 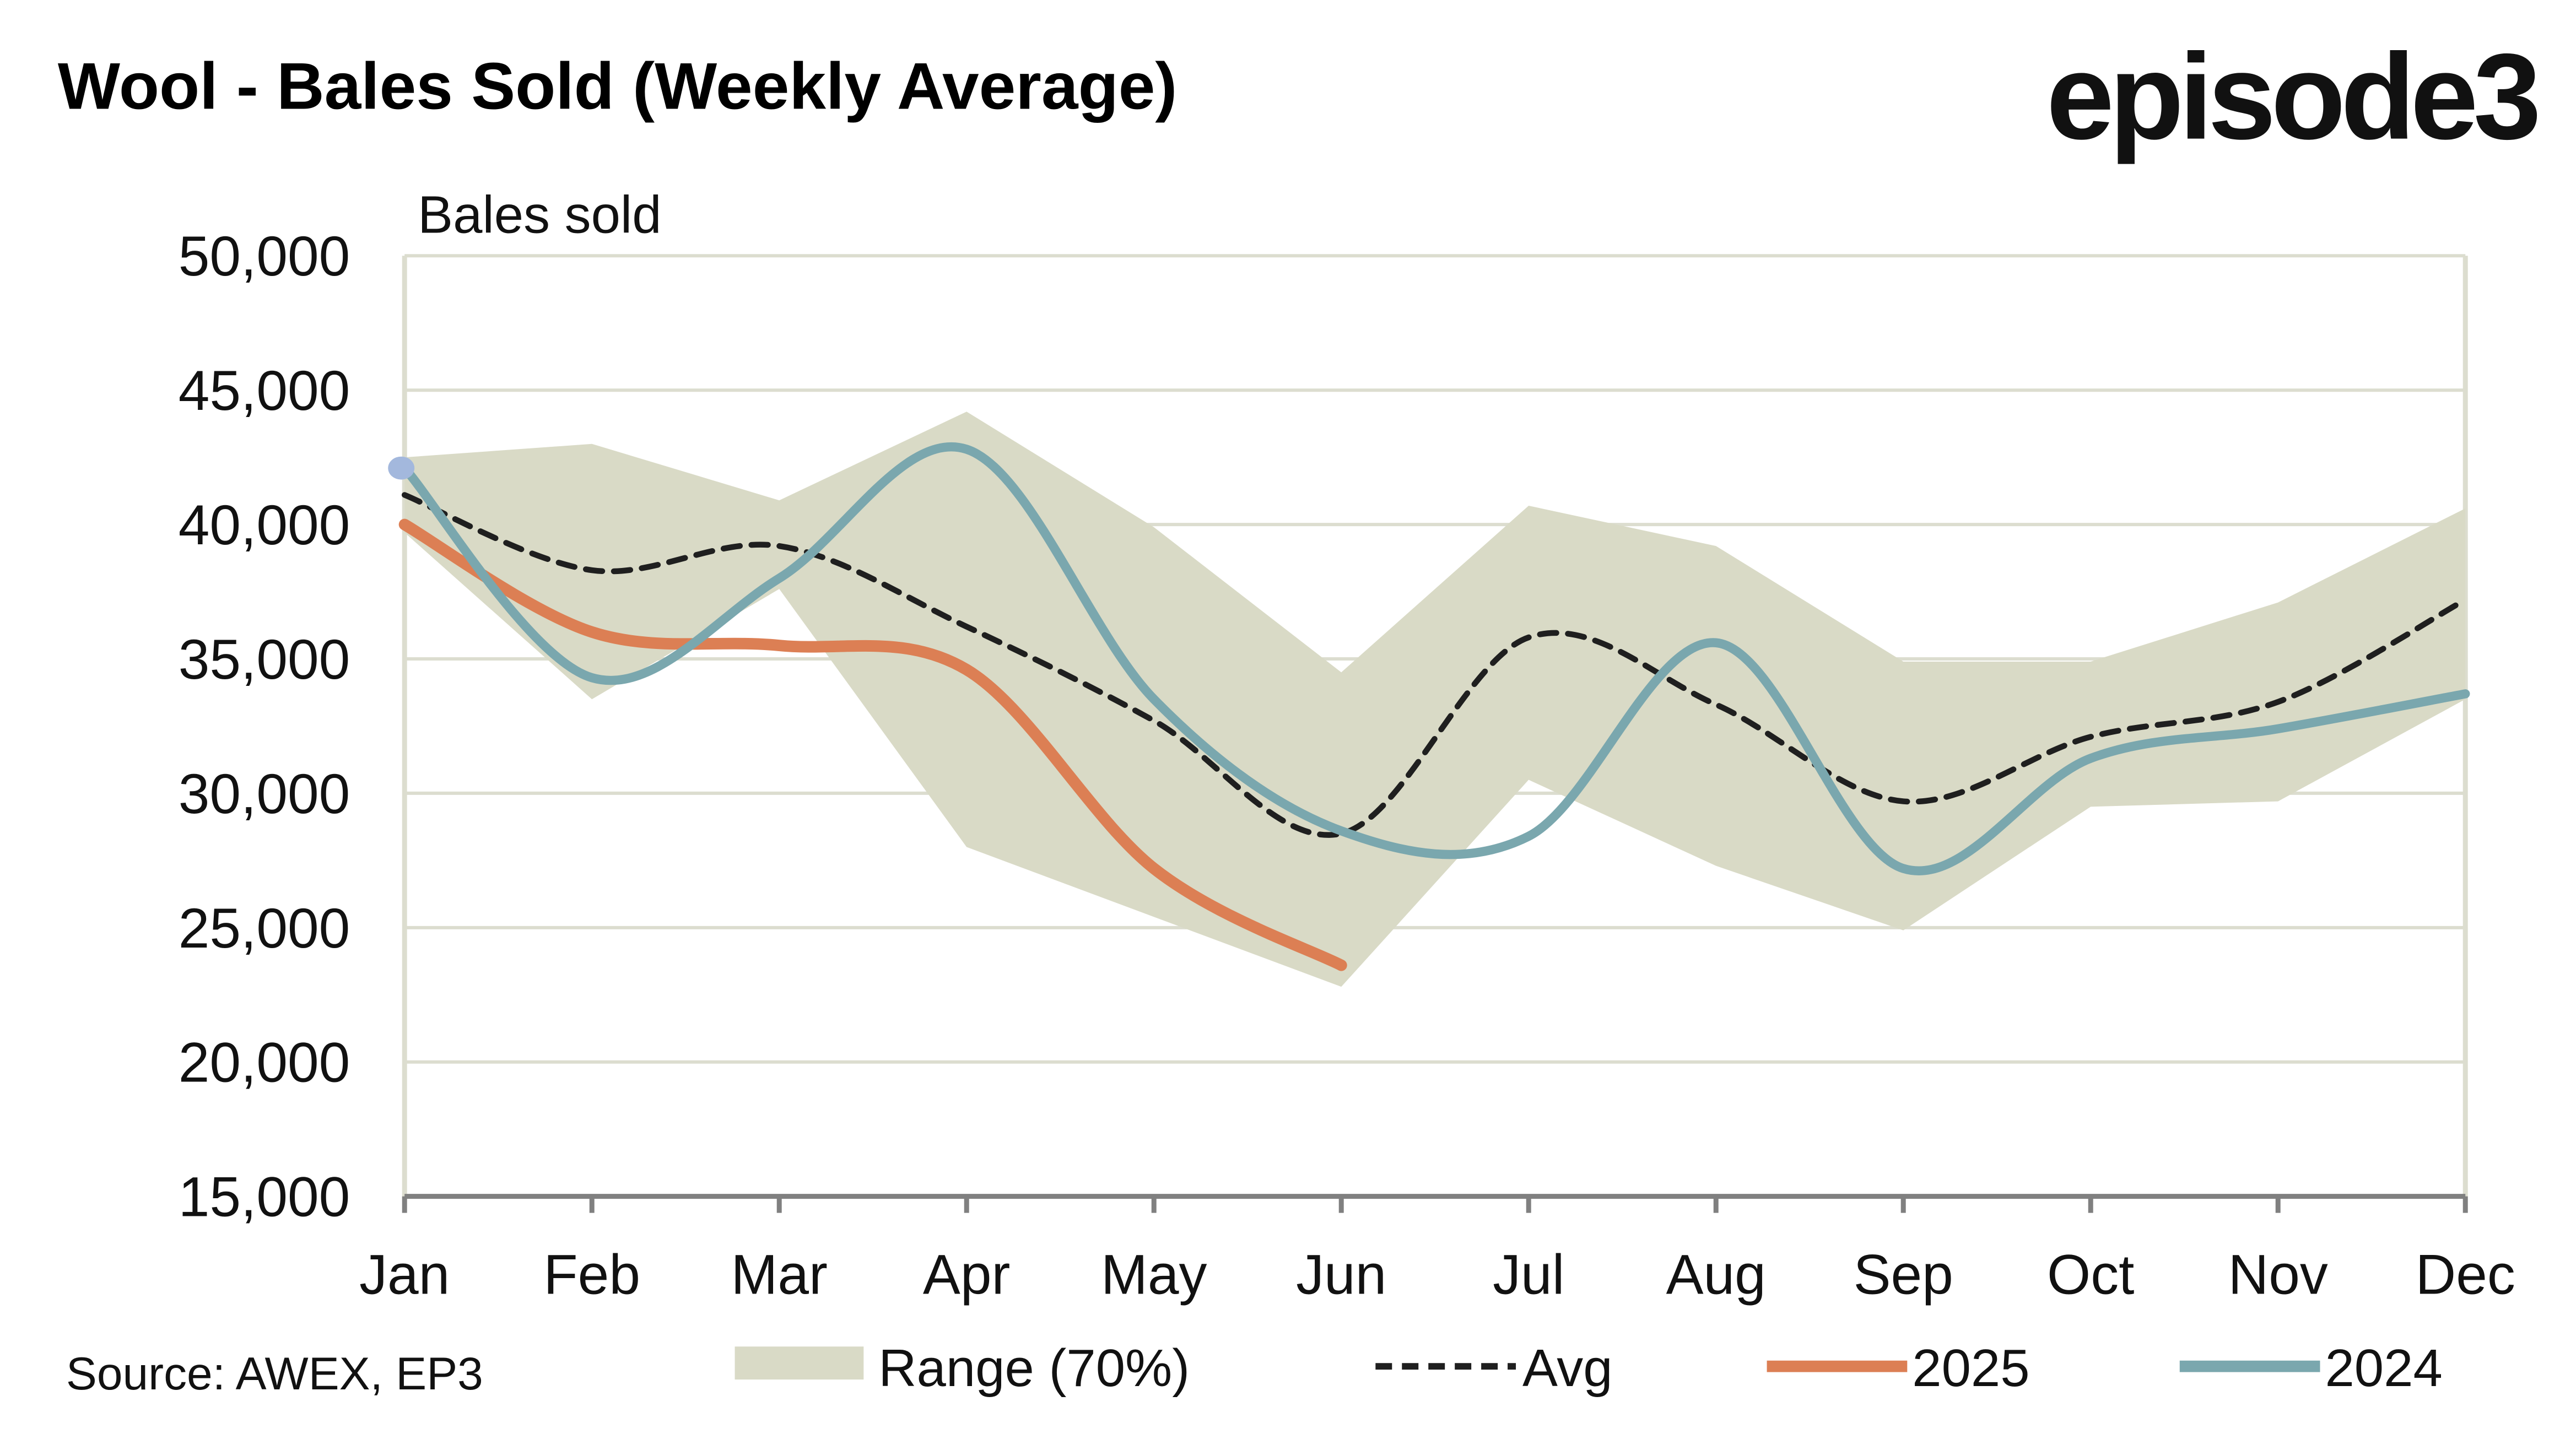 What do you see at coordinates (591, 1275) in the screenshot?
I see `x-tick-label: Feb` at bounding box center [591, 1275].